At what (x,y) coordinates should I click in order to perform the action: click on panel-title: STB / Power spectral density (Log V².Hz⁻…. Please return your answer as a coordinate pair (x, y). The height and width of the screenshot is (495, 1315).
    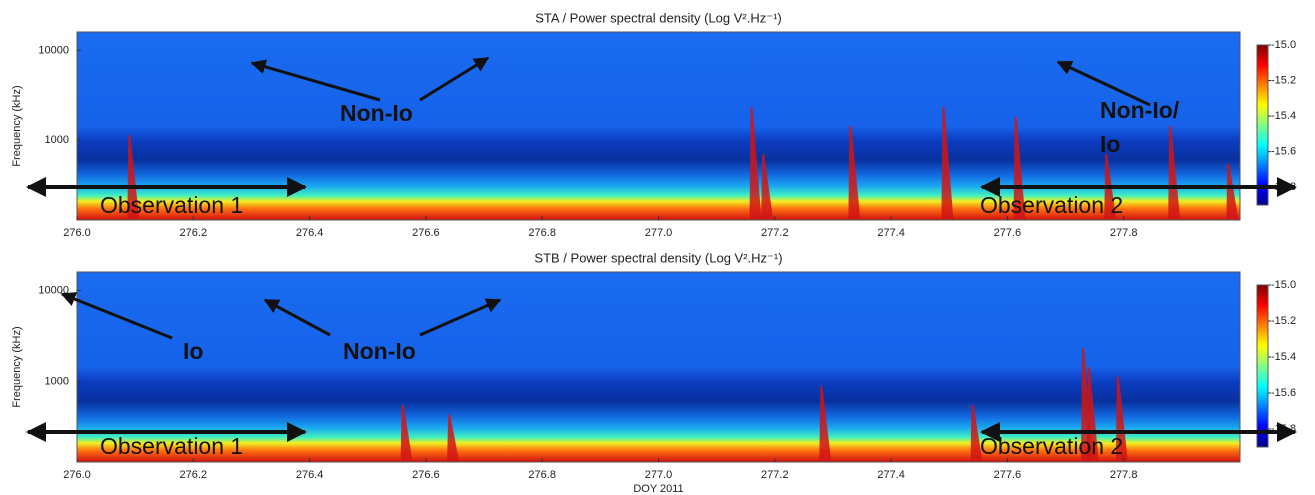
    Looking at the image, I should click on (658, 257).